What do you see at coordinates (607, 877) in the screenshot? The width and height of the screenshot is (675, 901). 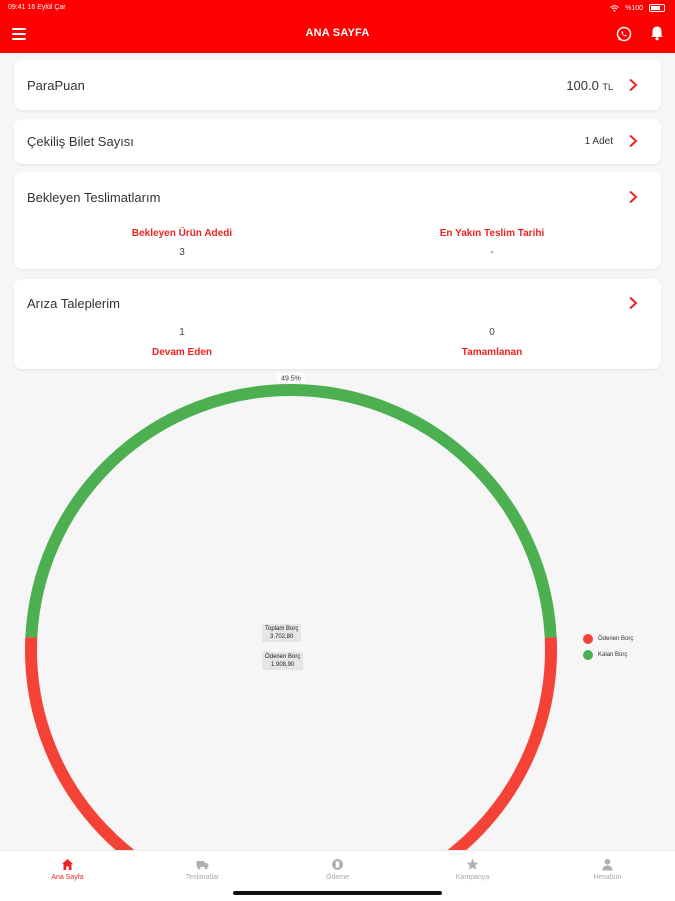 I see `tab-label: Hesabım` at bounding box center [607, 877].